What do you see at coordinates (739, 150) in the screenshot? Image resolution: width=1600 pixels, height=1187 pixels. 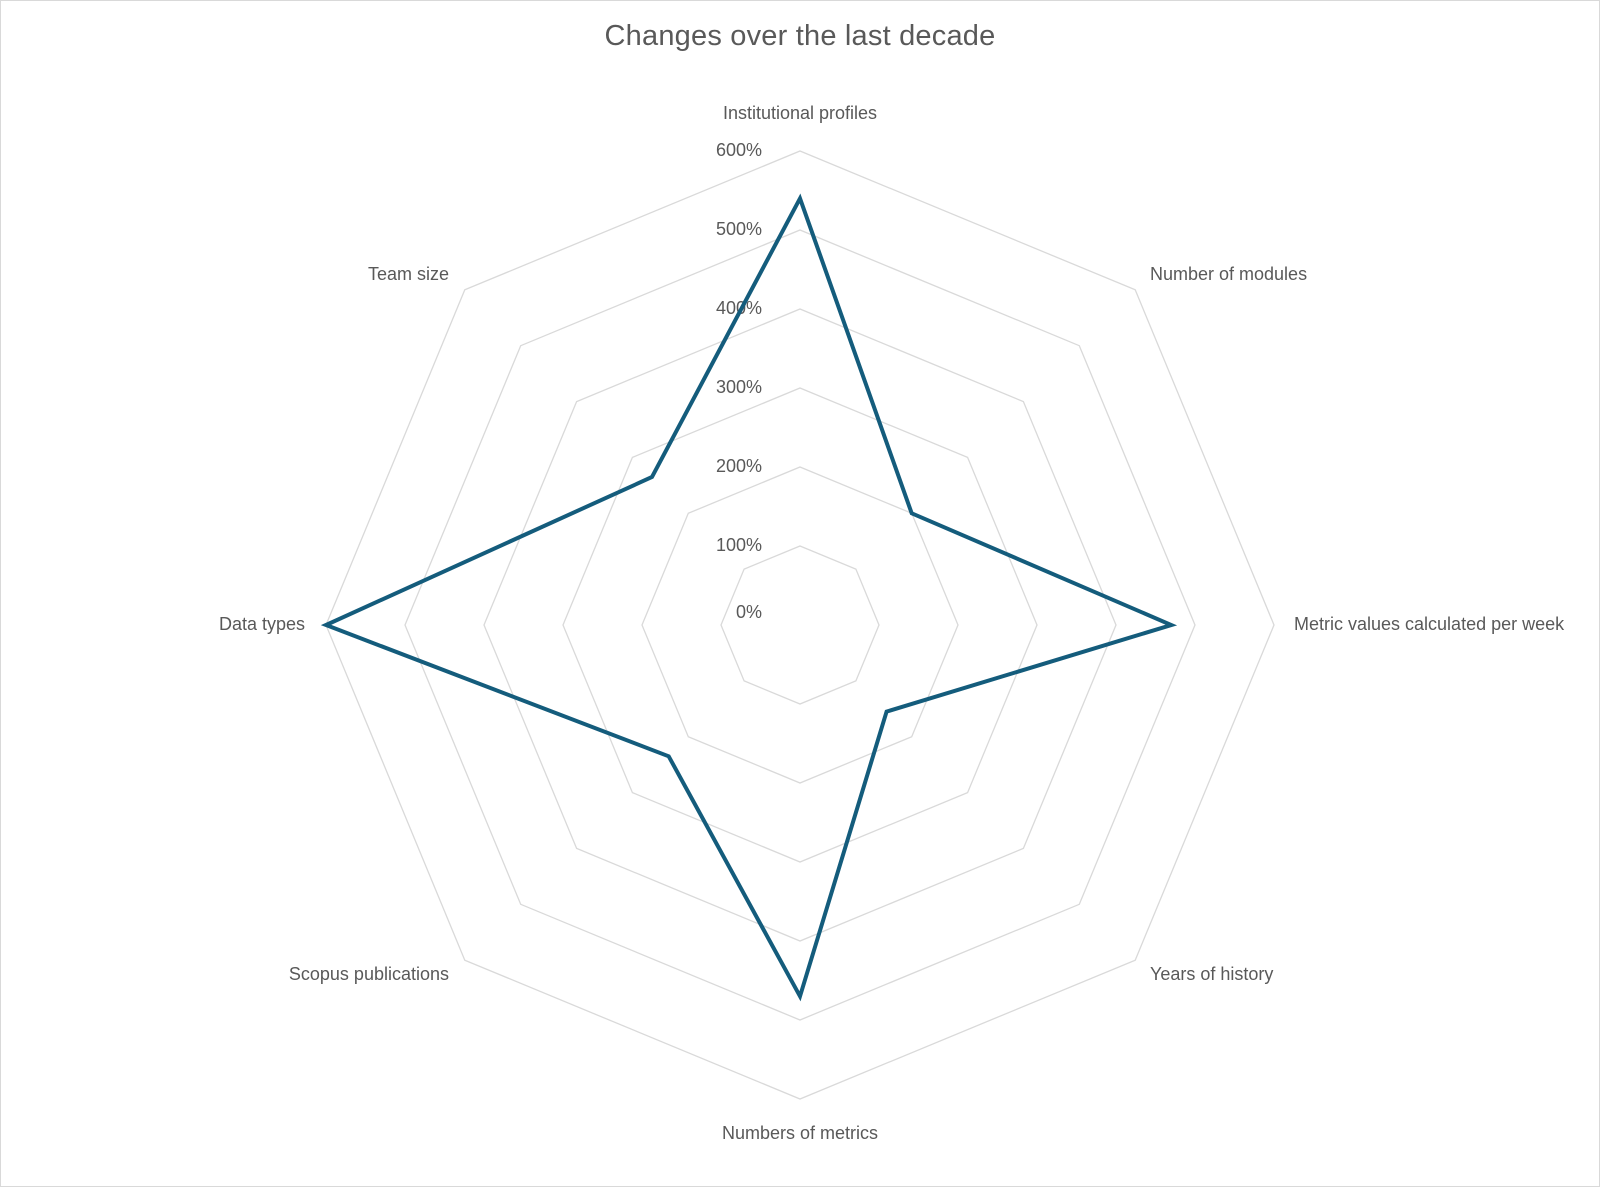 I see `tick-label: 600%` at bounding box center [739, 150].